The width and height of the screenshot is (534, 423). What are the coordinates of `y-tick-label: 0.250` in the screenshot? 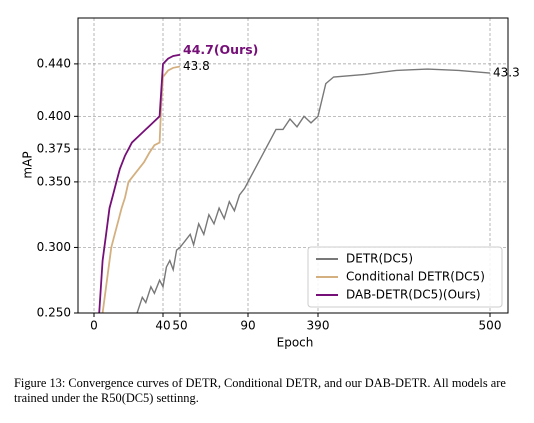 It's located at (54, 313).